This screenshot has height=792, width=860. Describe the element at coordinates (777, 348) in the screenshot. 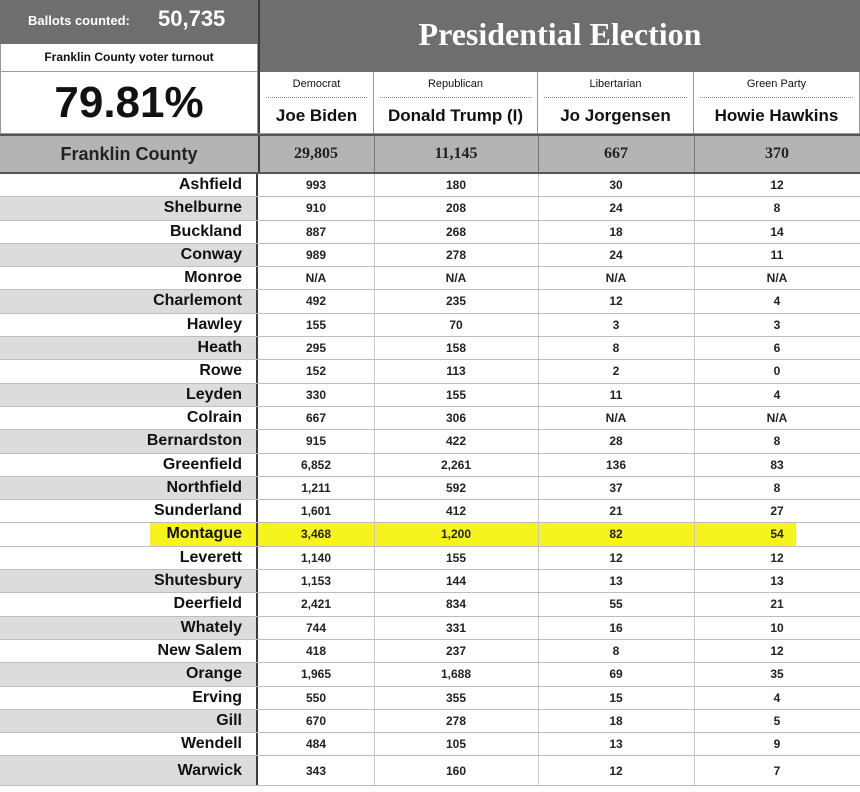

I see `vote-cell-hawkins: 6` at that location.